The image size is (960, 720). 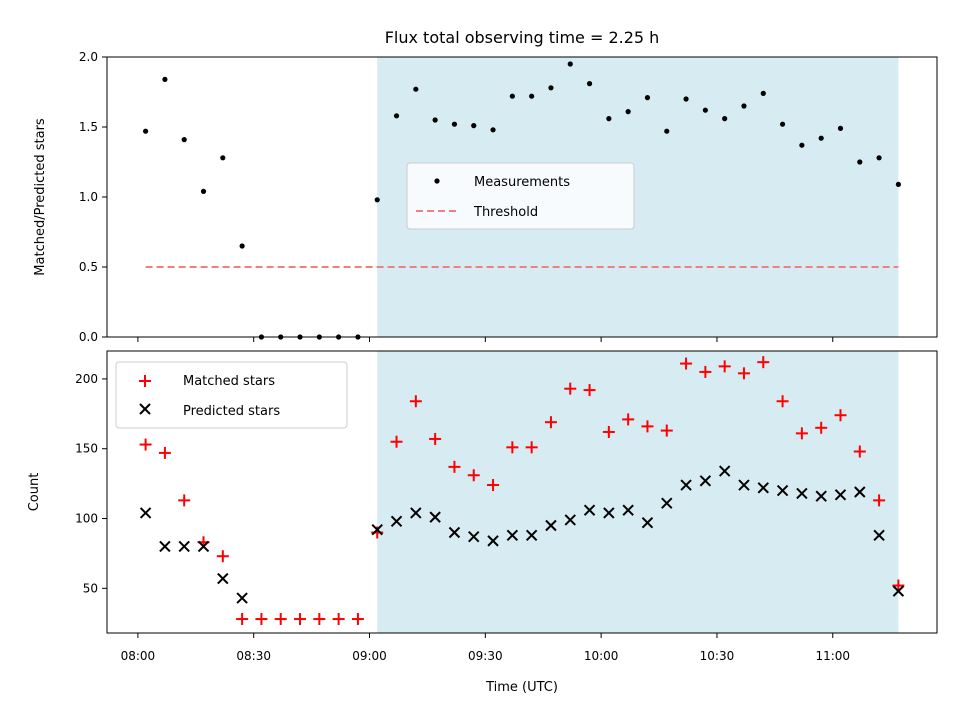 I want to click on count-y-tick-label: 50, so click(x=90, y=588).